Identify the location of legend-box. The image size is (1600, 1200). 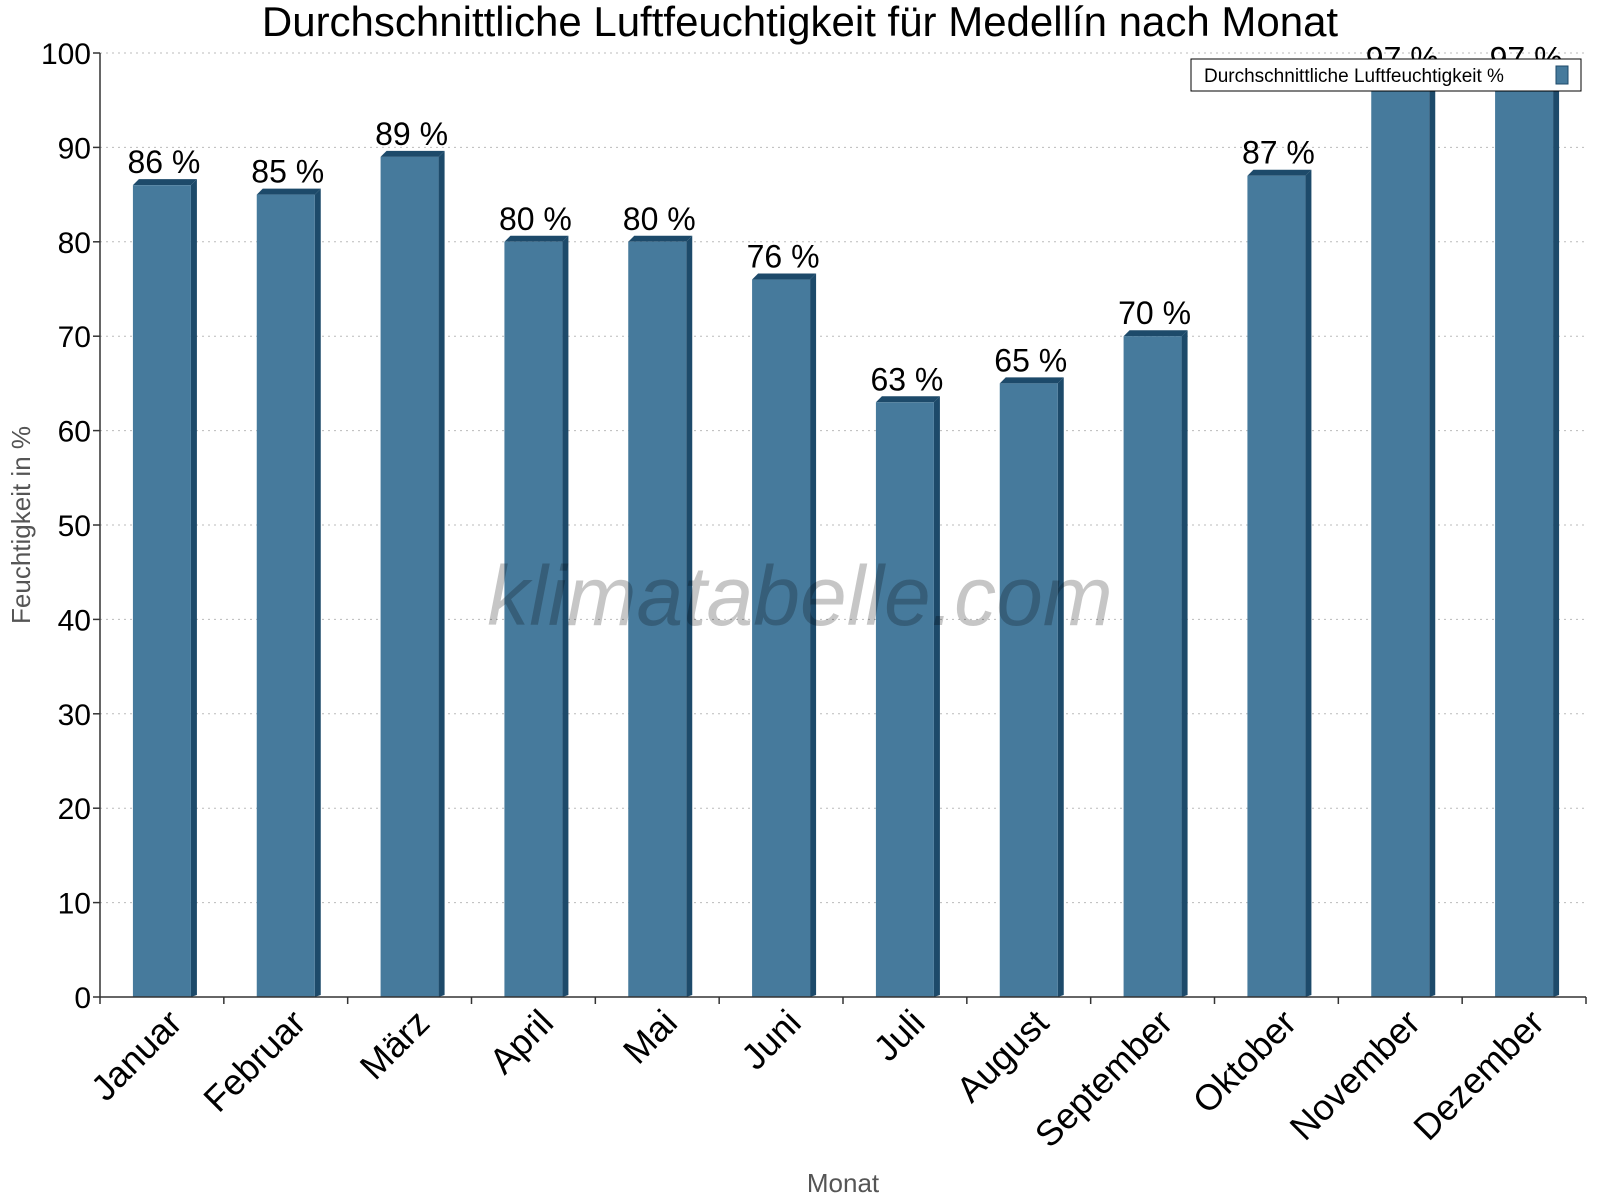
(1386, 75).